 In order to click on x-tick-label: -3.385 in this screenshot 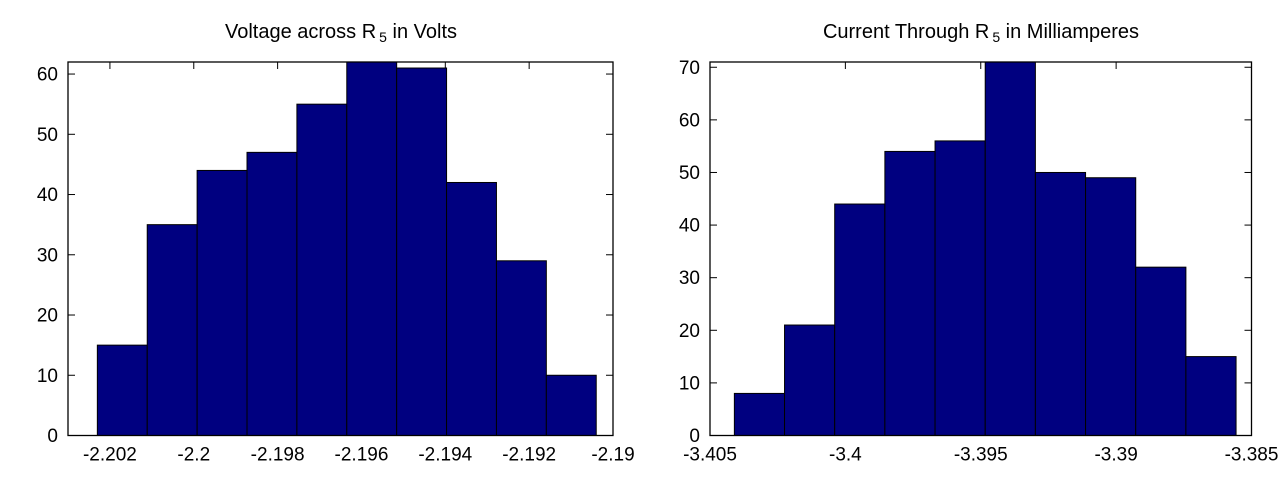, I will do `click(1252, 455)`.